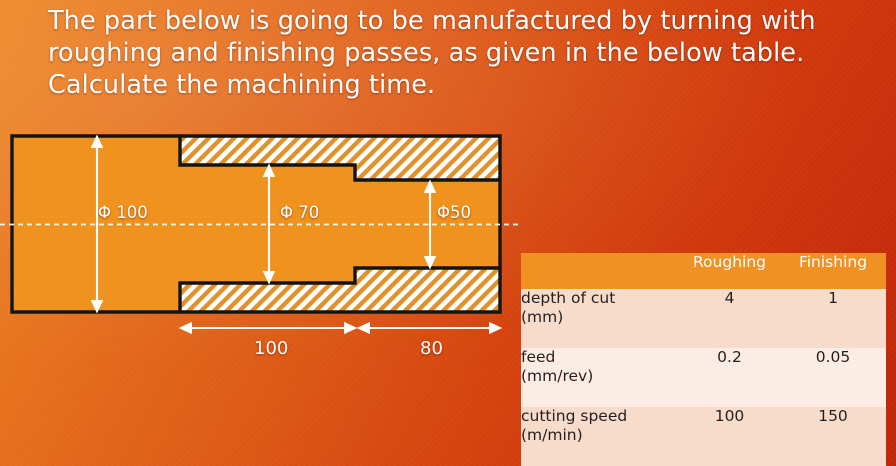 This screenshot has width=896, height=466. I want to click on row-label-depth-of-cut: depth of cut (mm), so click(600, 318).